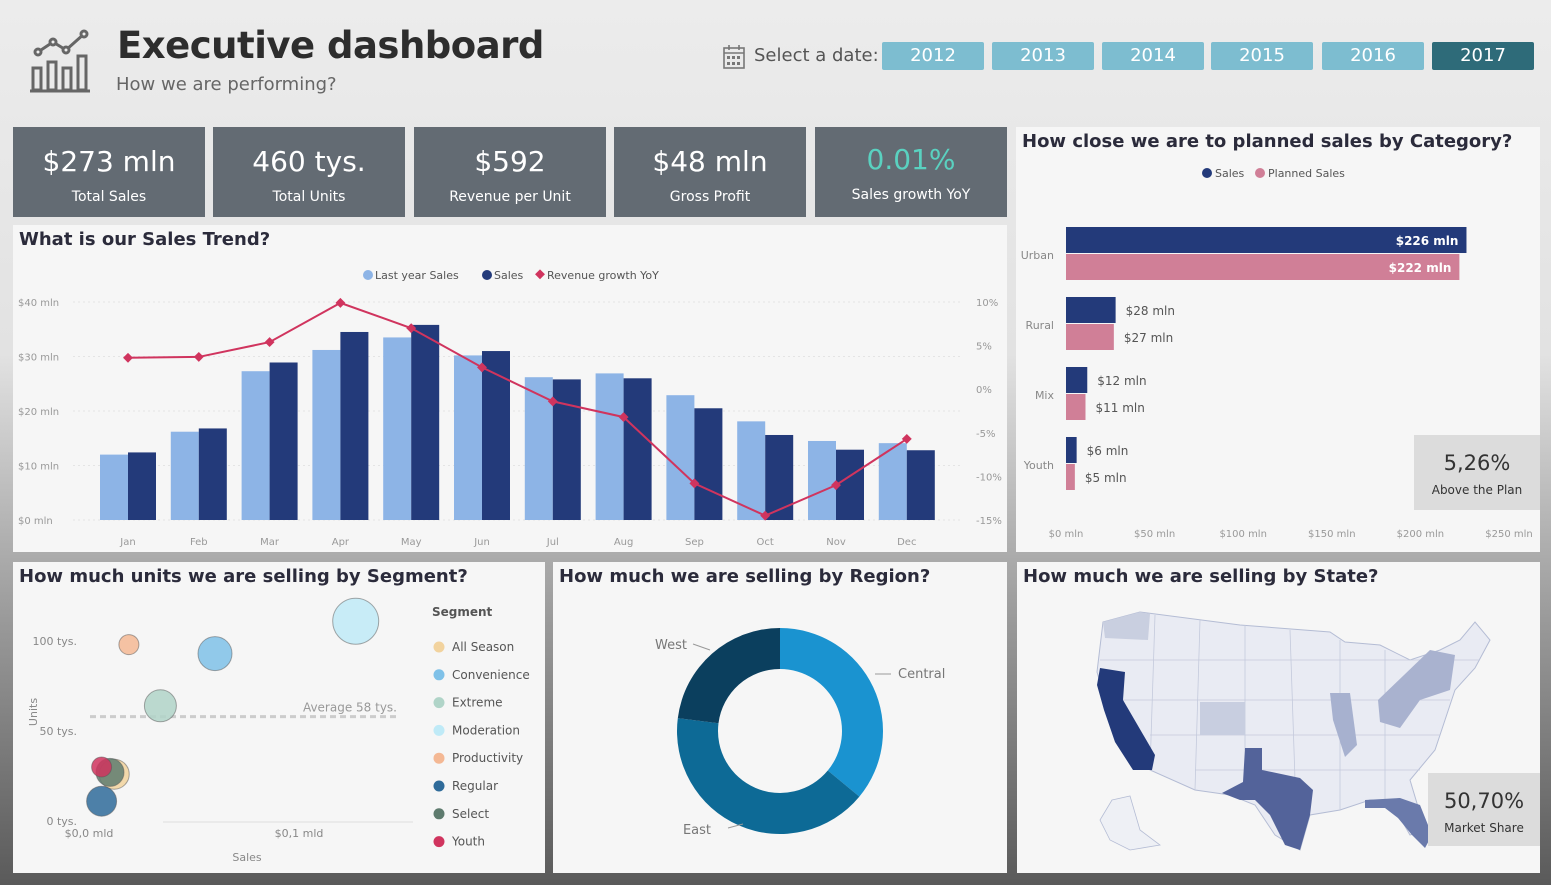 The height and width of the screenshot is (885, 1551). Describe the element at coordinates (1222, 718) in the screenshot. I see `state-colorado` at that location.